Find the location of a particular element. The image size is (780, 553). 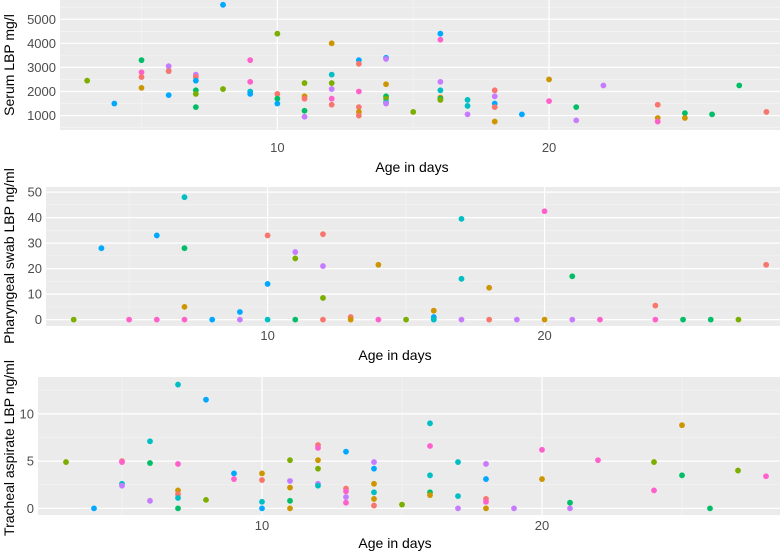

y-tick-label: 50 is located at coordinates (35, 192).